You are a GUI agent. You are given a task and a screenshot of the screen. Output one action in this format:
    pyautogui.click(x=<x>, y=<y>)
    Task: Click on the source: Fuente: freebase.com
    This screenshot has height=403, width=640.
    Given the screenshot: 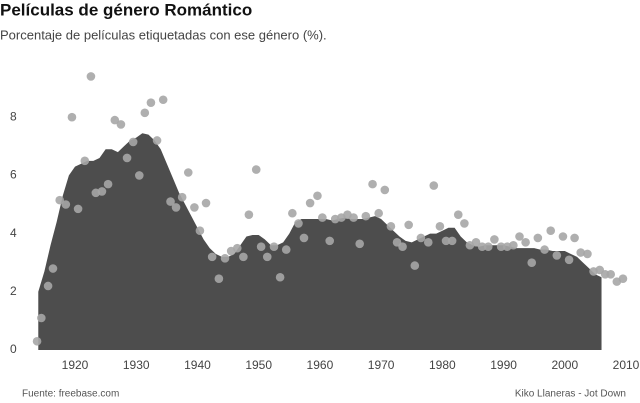 What is the action you would take?
    pyautogui.click(x=70, y=394)
    